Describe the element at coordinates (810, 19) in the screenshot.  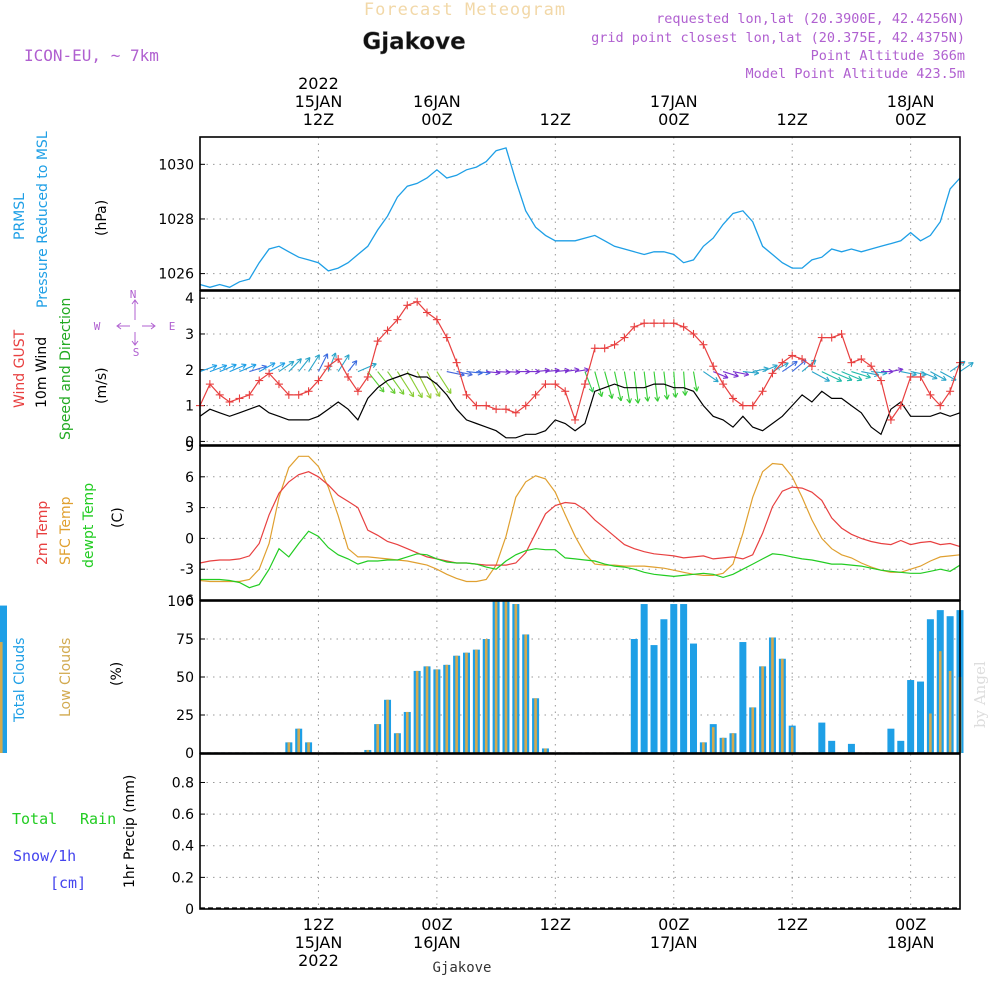
I see `requested-coords: requested lon,lat (20.3900E, 42.4256N)` at that location.